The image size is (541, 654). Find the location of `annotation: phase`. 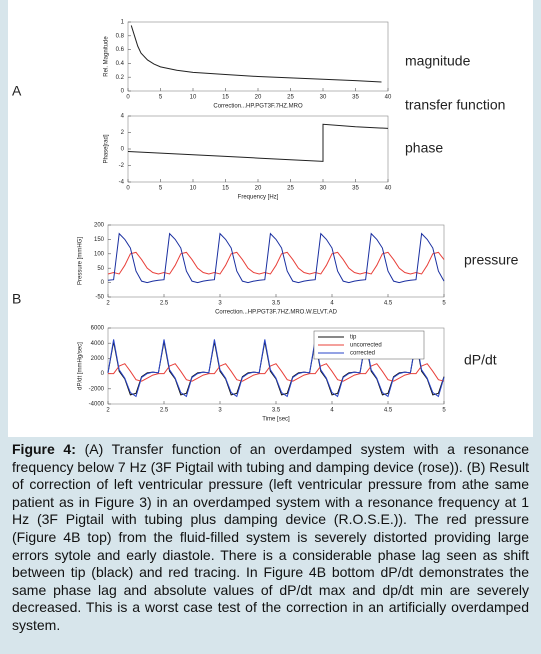

annotation: phase is located at coordinates (424, 148).